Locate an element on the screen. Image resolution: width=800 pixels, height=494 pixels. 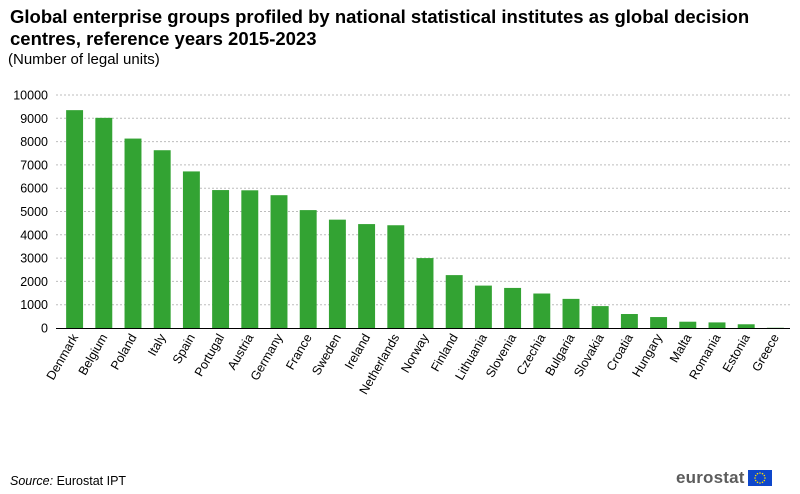
x-tick-label: Spain is located at coordinates (184, 348).